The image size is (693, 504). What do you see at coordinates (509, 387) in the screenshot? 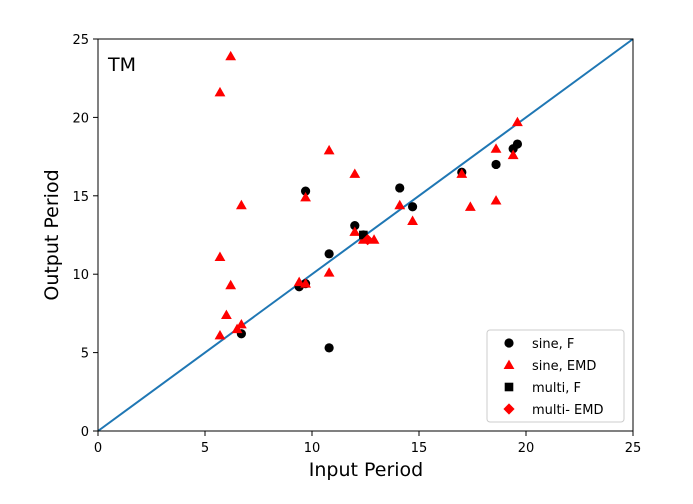
I see `legend-marker-square` at bounding box center [509, 387].